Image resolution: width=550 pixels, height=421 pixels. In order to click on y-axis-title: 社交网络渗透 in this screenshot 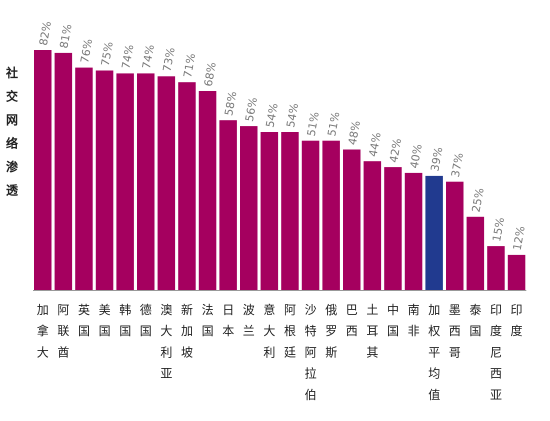, I will do `click(12, 131)`.